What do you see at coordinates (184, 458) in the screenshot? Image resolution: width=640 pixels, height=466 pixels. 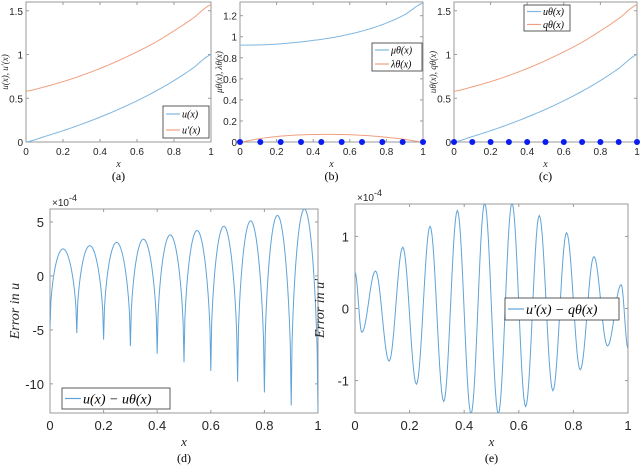 I see `caption: (d)` at bounding box center [184, 458].